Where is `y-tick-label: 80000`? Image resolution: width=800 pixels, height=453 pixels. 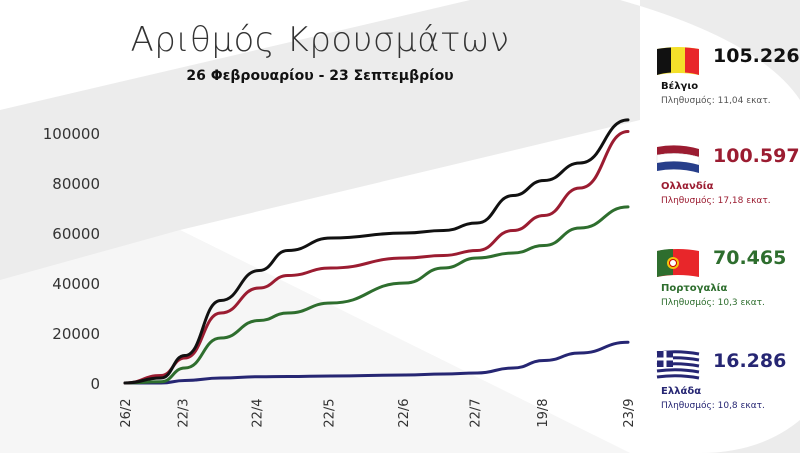 y-tick-label: 80000 is located at coordinates (76, 184).